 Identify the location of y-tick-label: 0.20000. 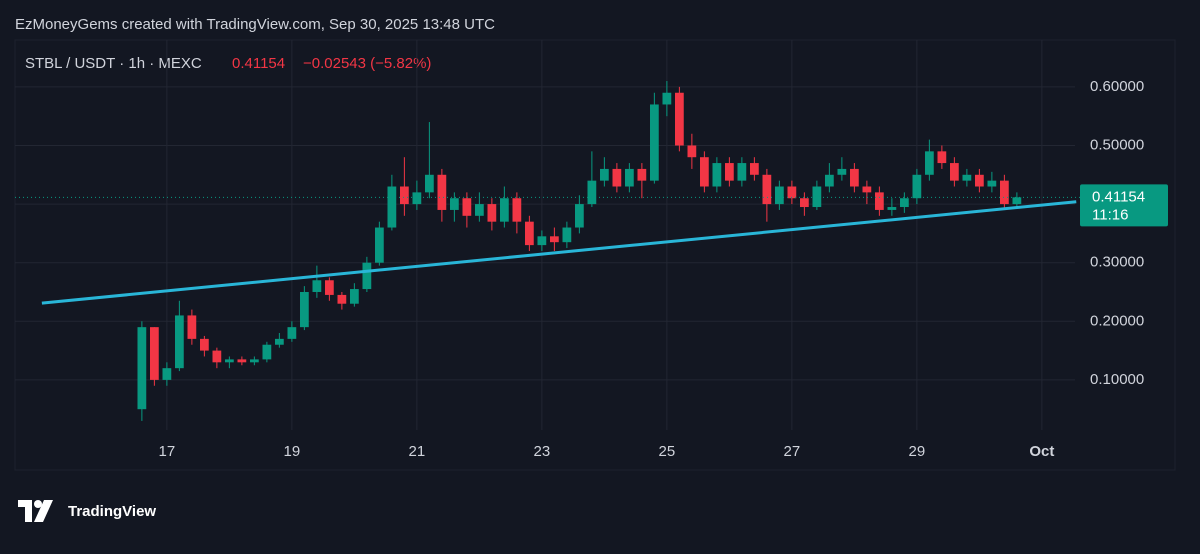
(1117, 320).